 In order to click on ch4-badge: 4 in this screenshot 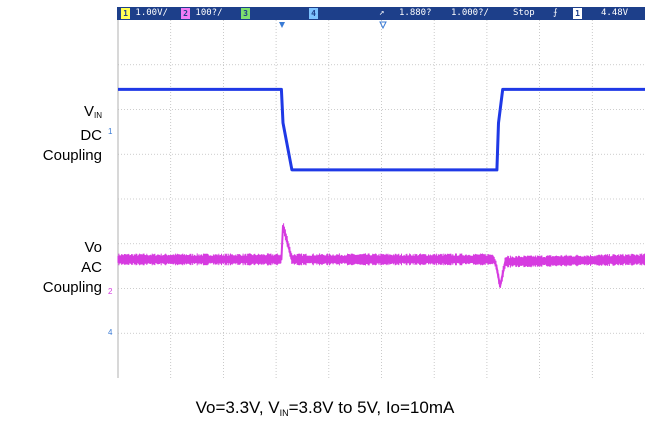, I will do `click(313, 13)`.